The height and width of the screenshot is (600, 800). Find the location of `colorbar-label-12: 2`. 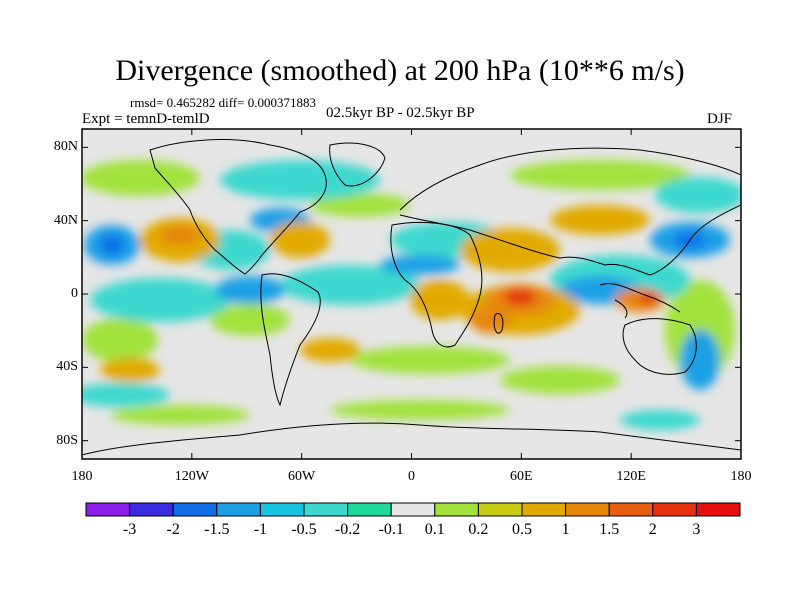

colorbar-label-12: 2 is located at coordinates (652, 529).